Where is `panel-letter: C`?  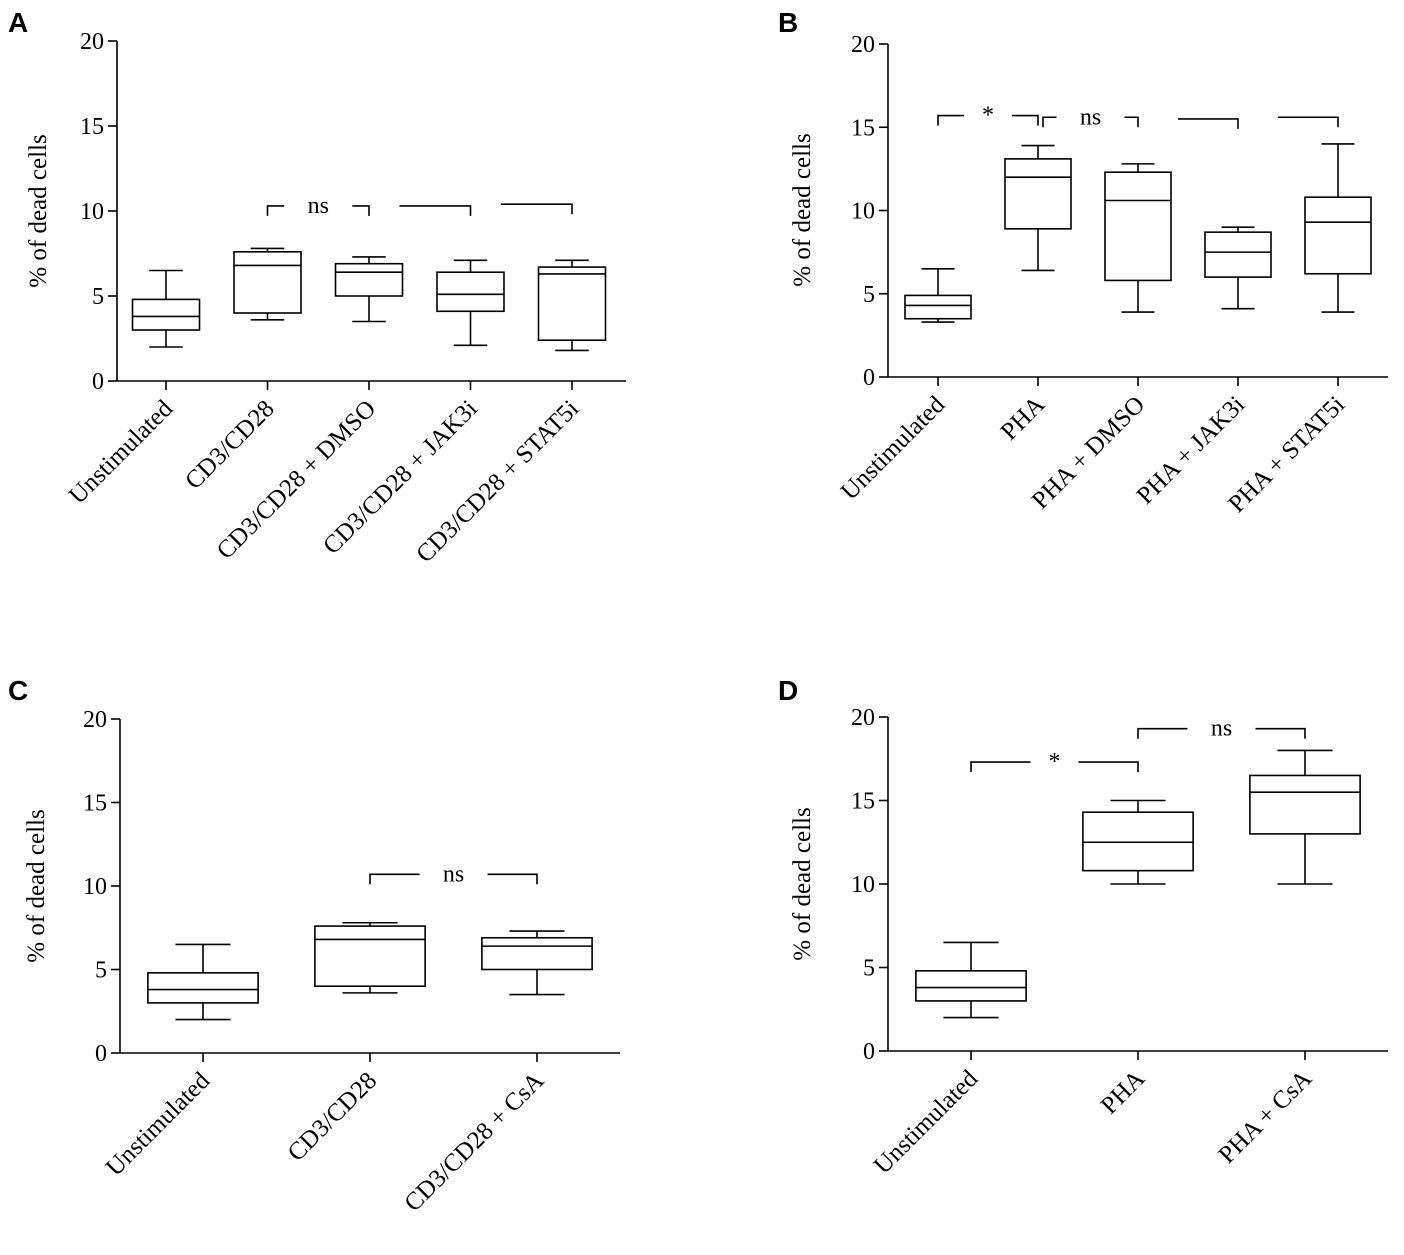 panel-letter: C is located at coordinates (18, 690).